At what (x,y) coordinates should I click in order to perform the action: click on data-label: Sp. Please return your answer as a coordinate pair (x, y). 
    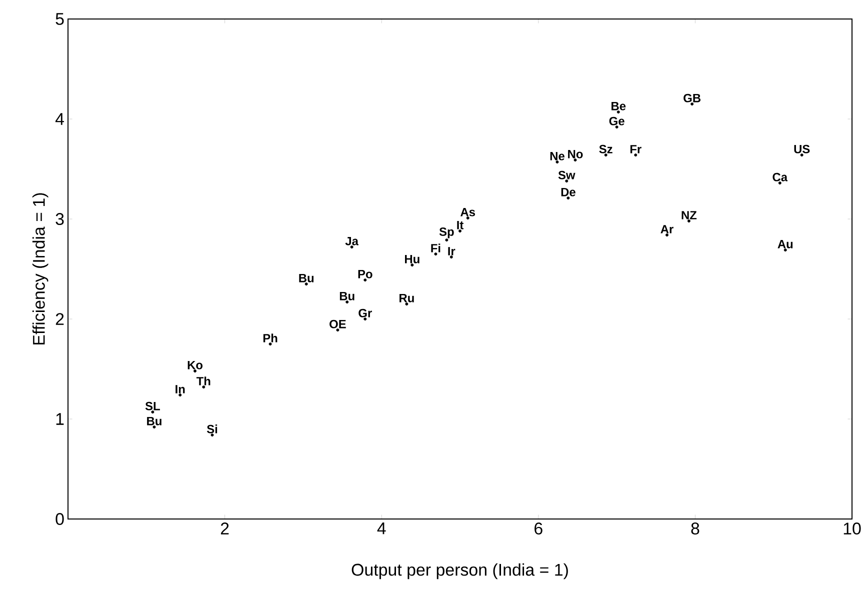
    Looking at the image, I should click on (446, 232).